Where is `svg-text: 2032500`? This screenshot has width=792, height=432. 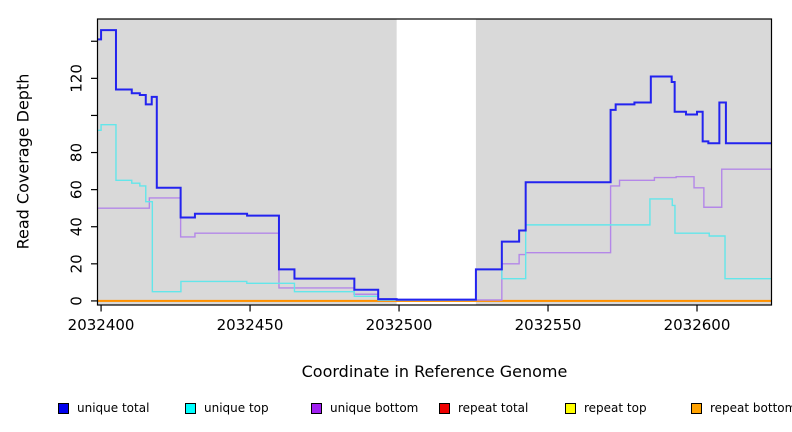
svg-text: 2032500 is located at coordinates (399, 325).